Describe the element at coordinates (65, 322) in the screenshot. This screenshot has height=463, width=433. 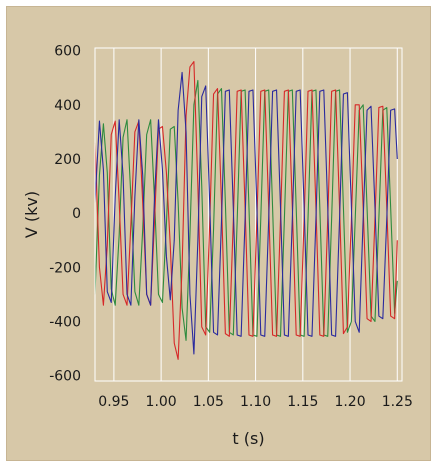
I see `y-tick-label: -400` at that location.